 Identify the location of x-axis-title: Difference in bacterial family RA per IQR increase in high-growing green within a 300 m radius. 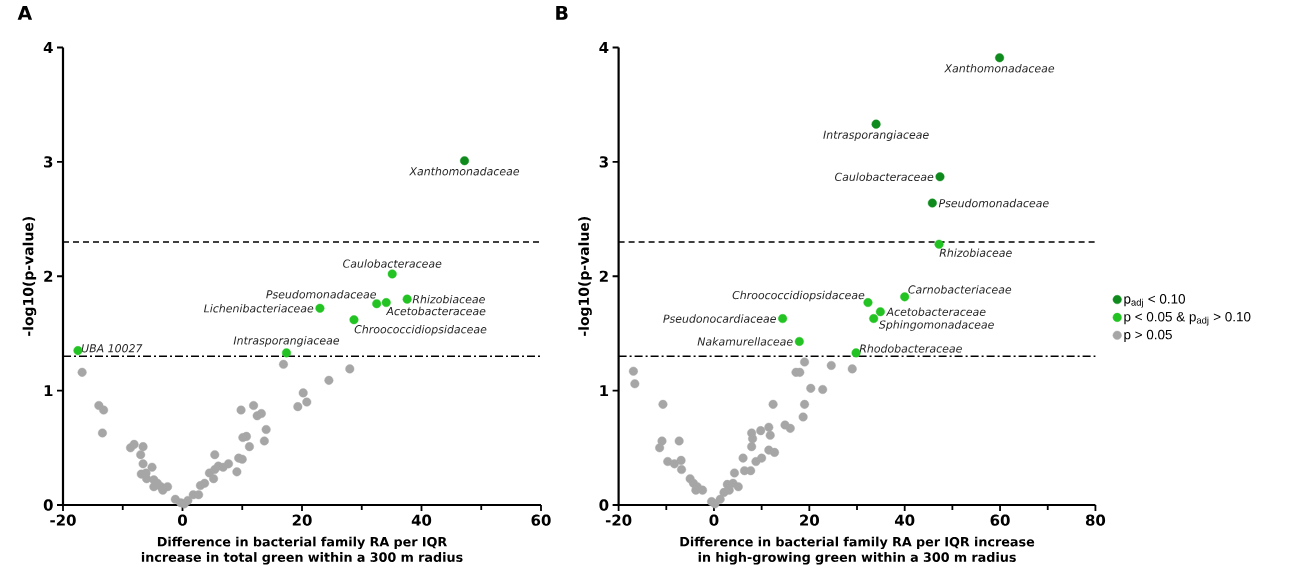
(857, 550).